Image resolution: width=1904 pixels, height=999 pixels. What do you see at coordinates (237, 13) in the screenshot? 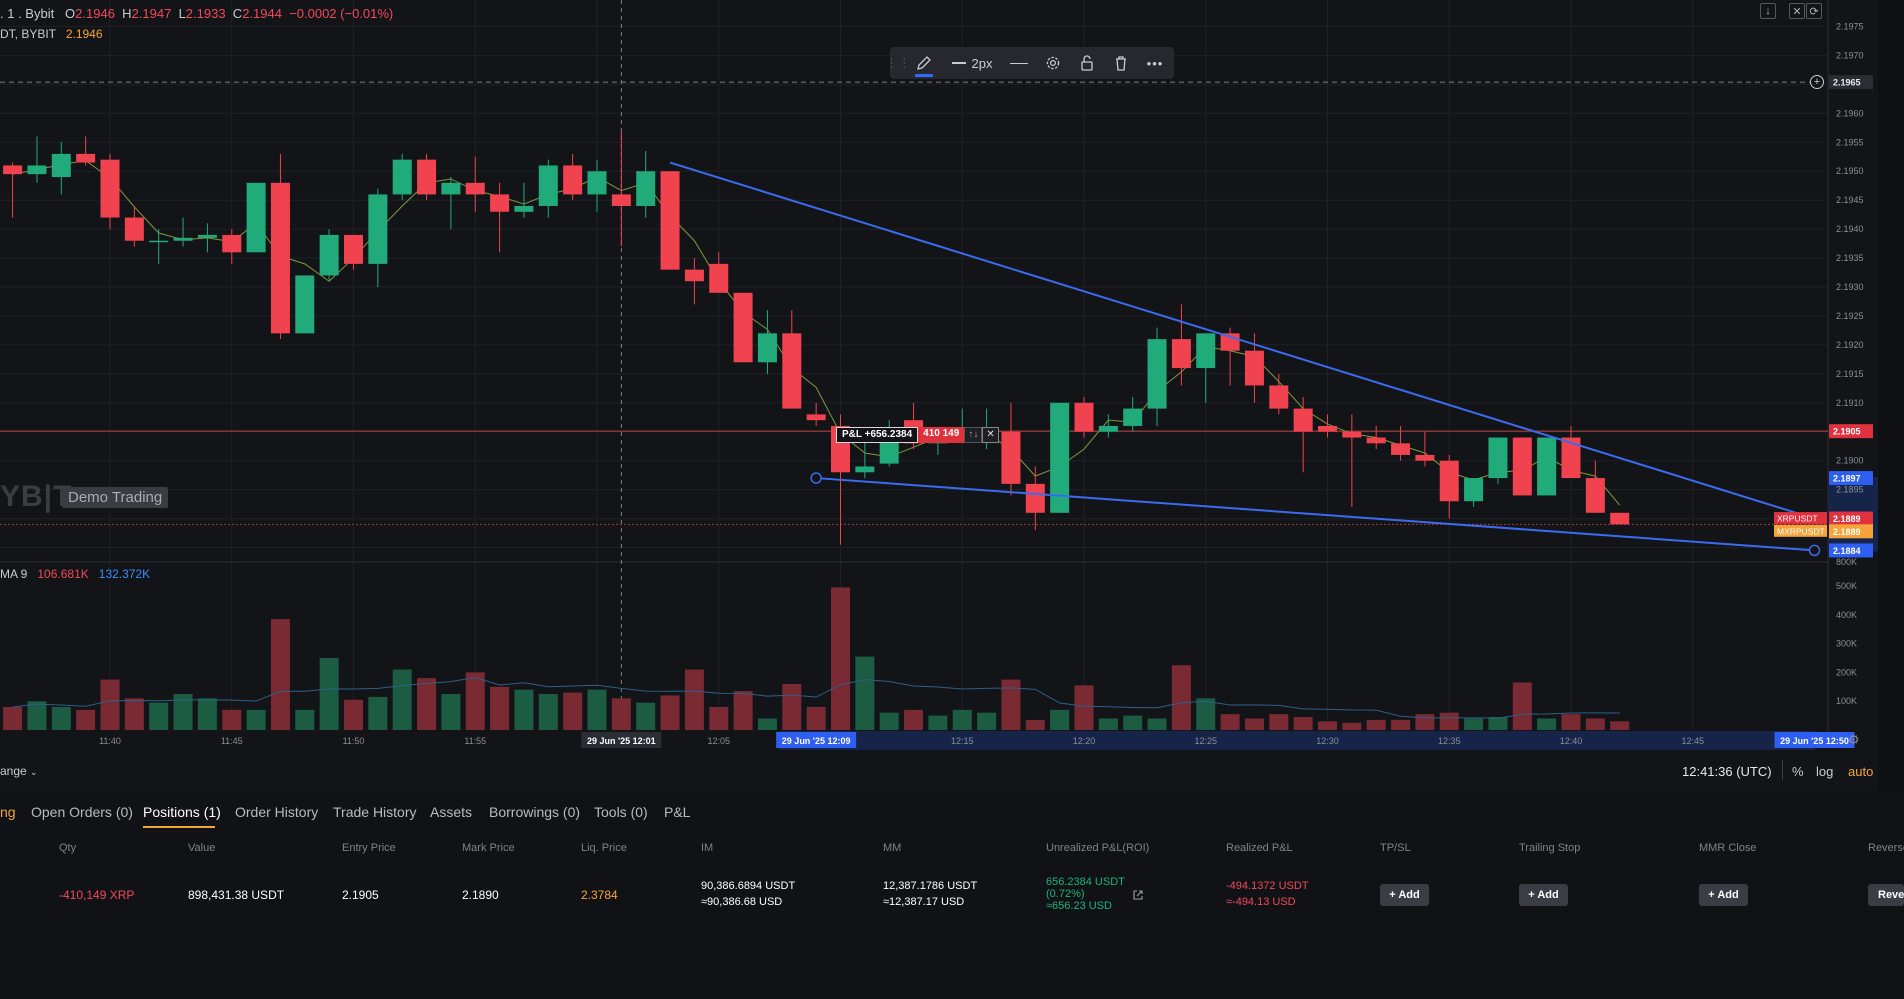
I see `close-label: C` at bounding box center [237, 13].